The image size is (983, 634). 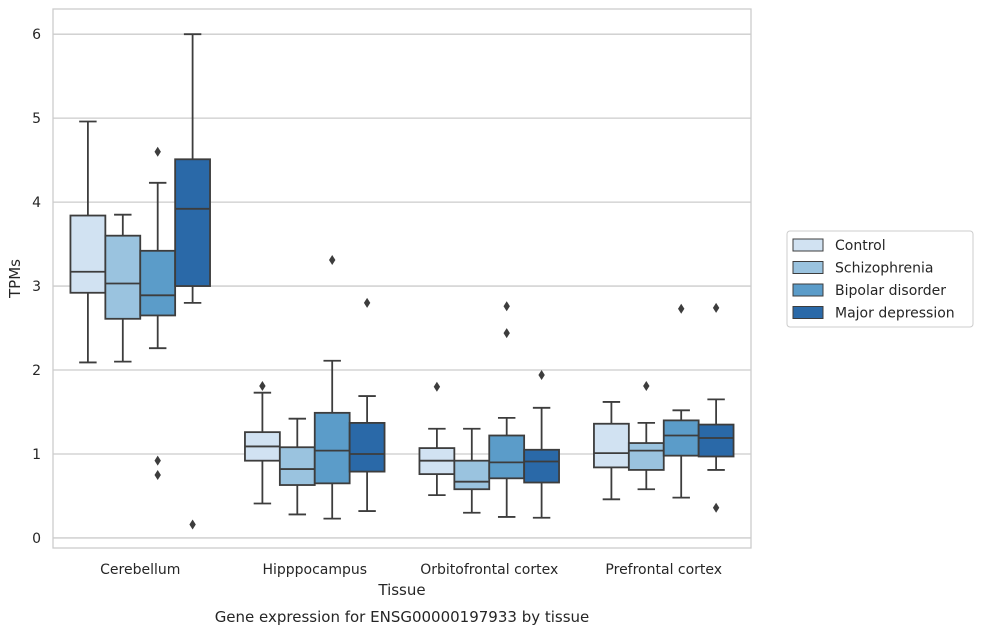 What do you see at coordinates (36, 35) in the screenshot?
I see `y-tick-label: 6` at bounding box center [36, 35].